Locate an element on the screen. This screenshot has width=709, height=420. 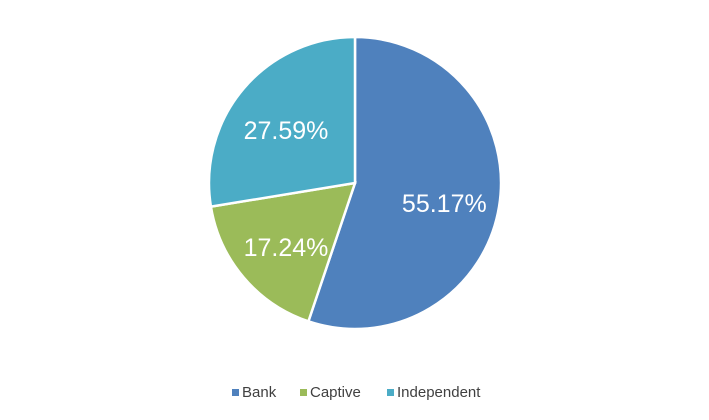
legend-label: Bank is located at coordinates (259, 392).